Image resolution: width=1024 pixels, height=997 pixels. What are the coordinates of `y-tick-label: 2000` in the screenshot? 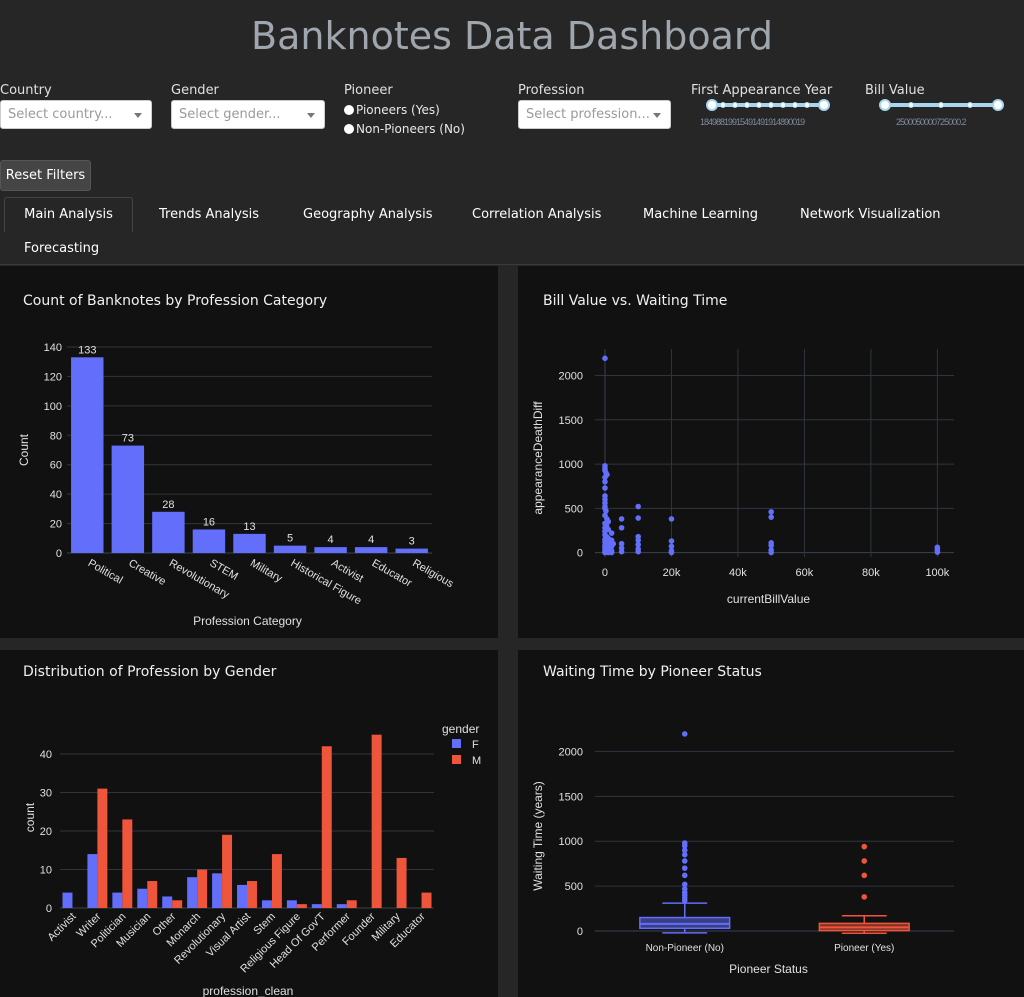 It's located at (571, 377).